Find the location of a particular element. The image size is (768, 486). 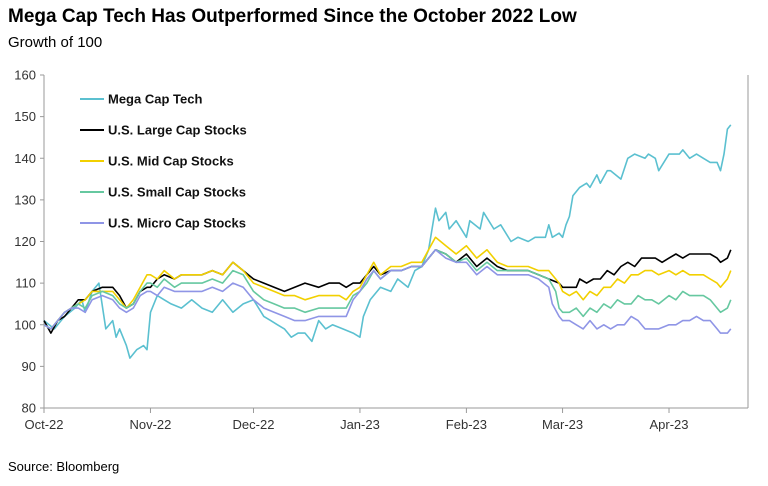

legend-label-u-s-small-cap-stocks: U.S. Small Cap Stocks is located at coordinates (177, 192).